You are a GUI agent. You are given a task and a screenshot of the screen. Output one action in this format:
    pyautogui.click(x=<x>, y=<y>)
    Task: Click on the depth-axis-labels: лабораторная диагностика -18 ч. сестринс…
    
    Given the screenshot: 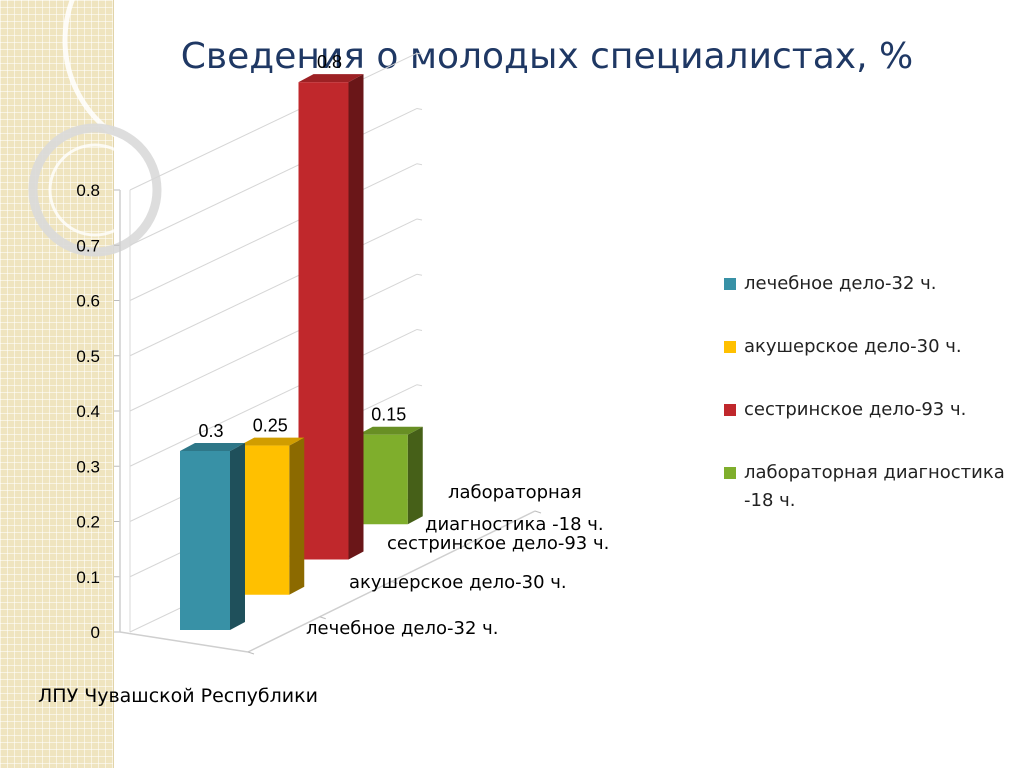 What is the action you would take?
    pyautogui.click(x=457, y=560)
    